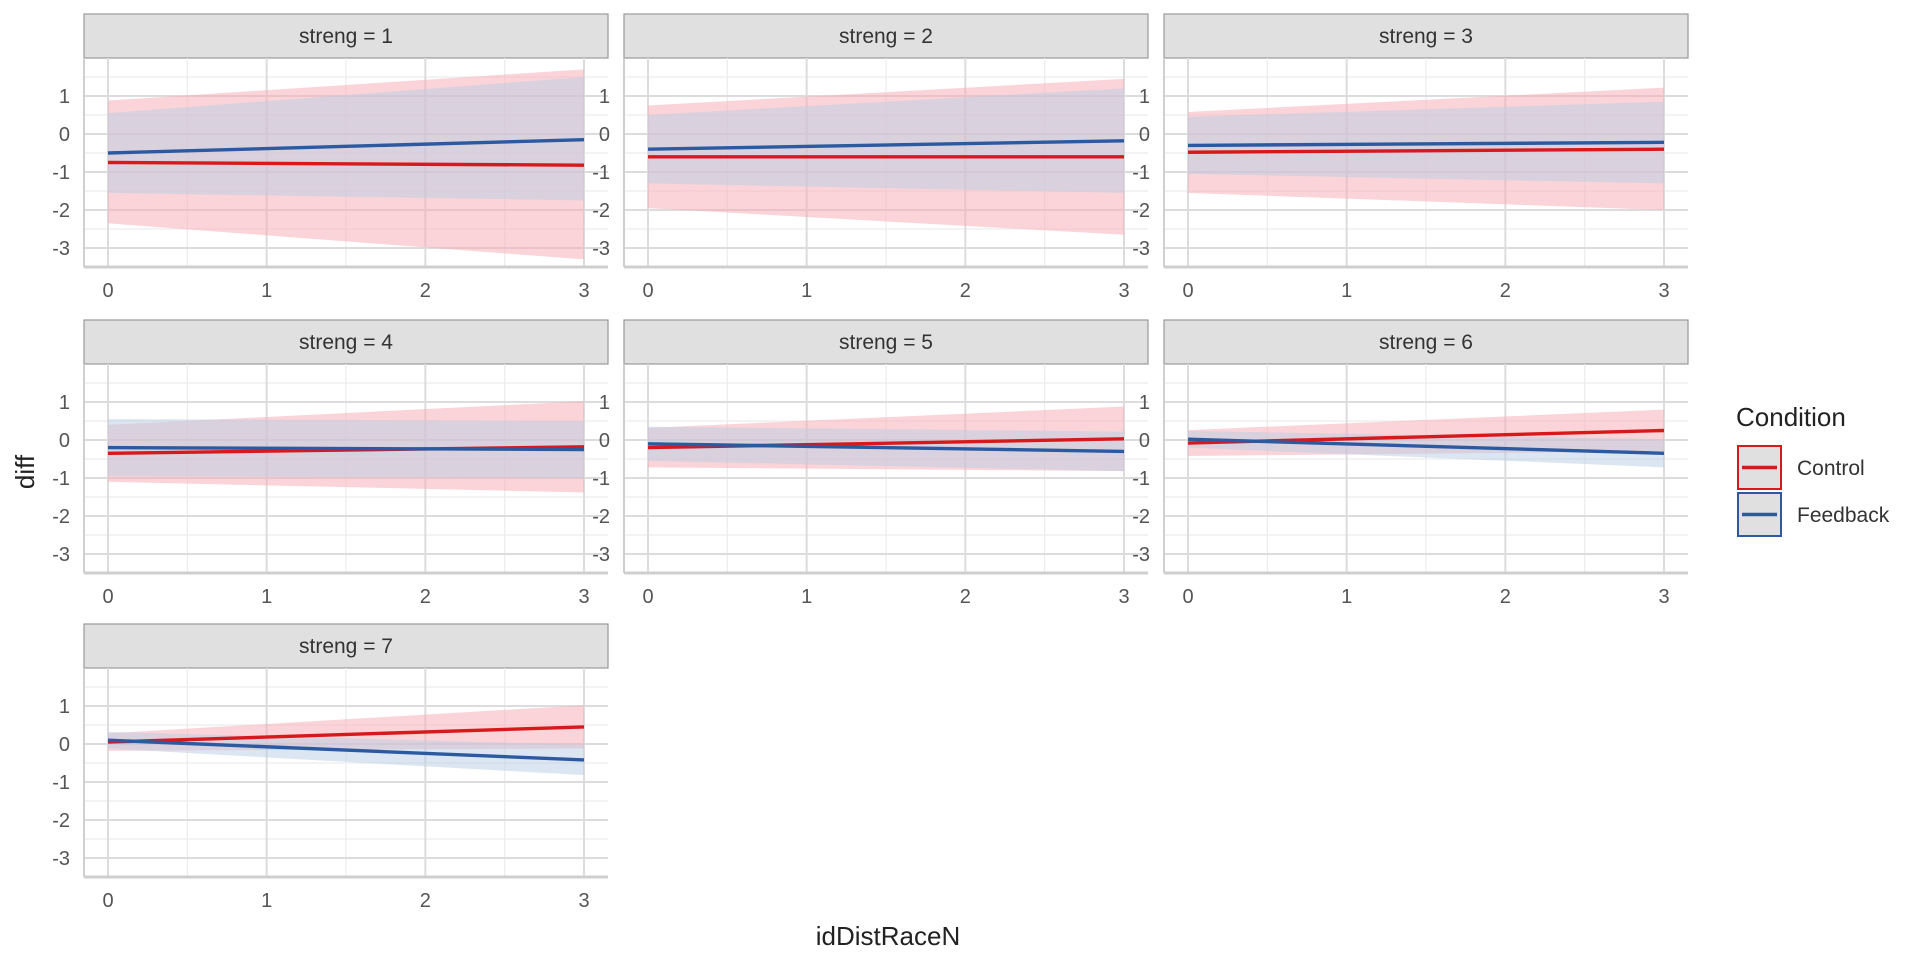  Describe the element at coordinates (330, 463) in the screenshot. I see `facet-panel: streng = 4 -3 -2 -1 0 1 0 1 2 3` at that location.